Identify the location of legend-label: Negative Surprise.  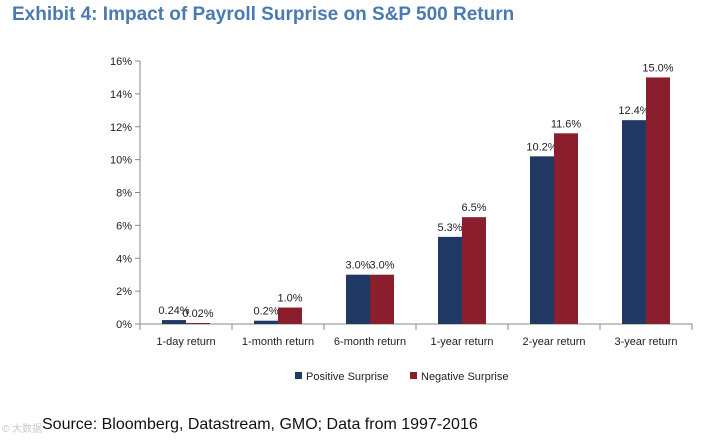
(464, 377).